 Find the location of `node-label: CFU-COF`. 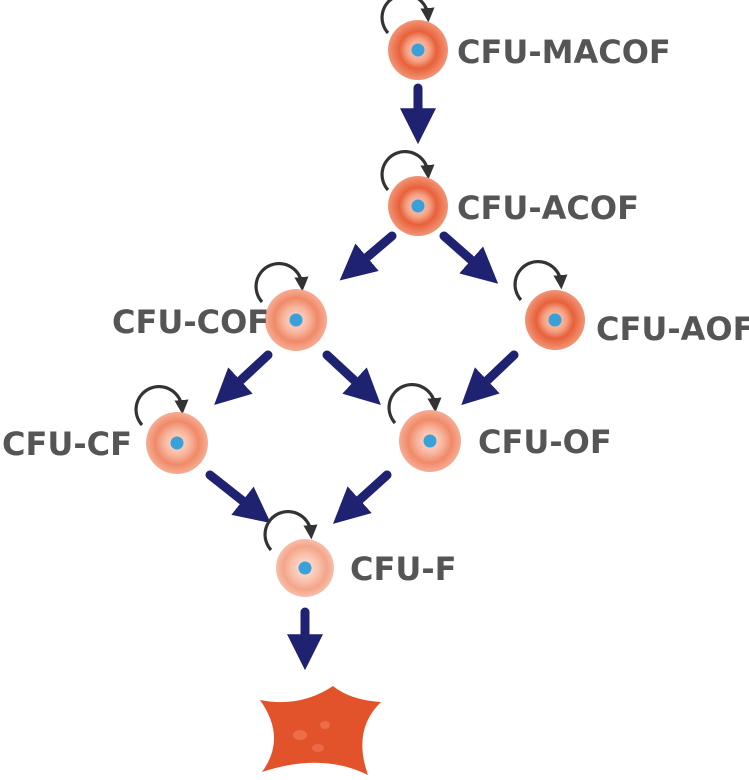

node-label: CFU-COF is located at coordinates (190, 322).